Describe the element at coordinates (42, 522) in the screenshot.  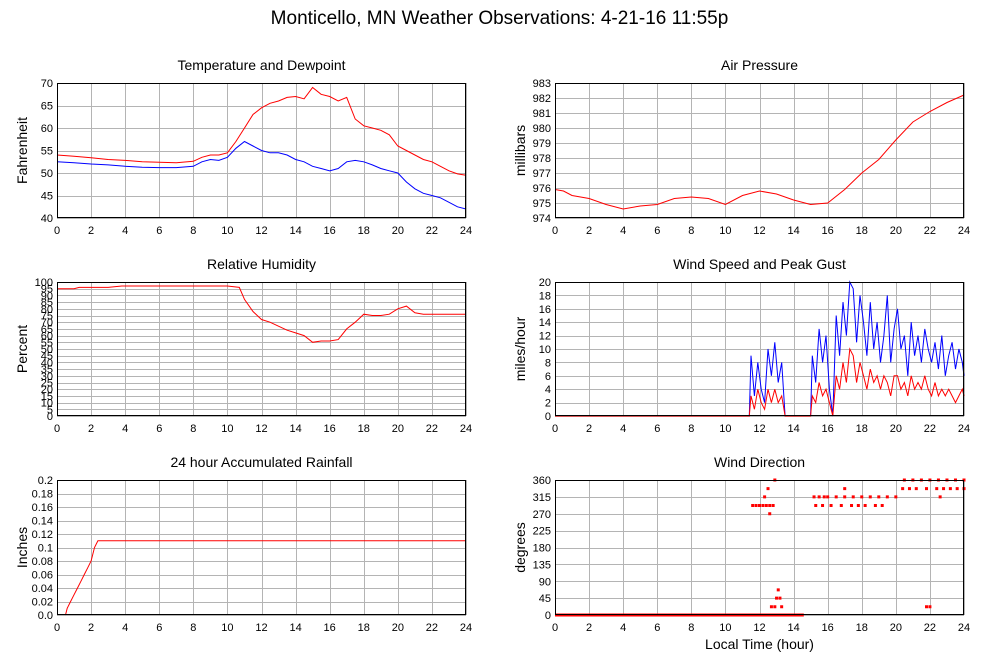
I see `y-tick-label: 0.14` at that location.